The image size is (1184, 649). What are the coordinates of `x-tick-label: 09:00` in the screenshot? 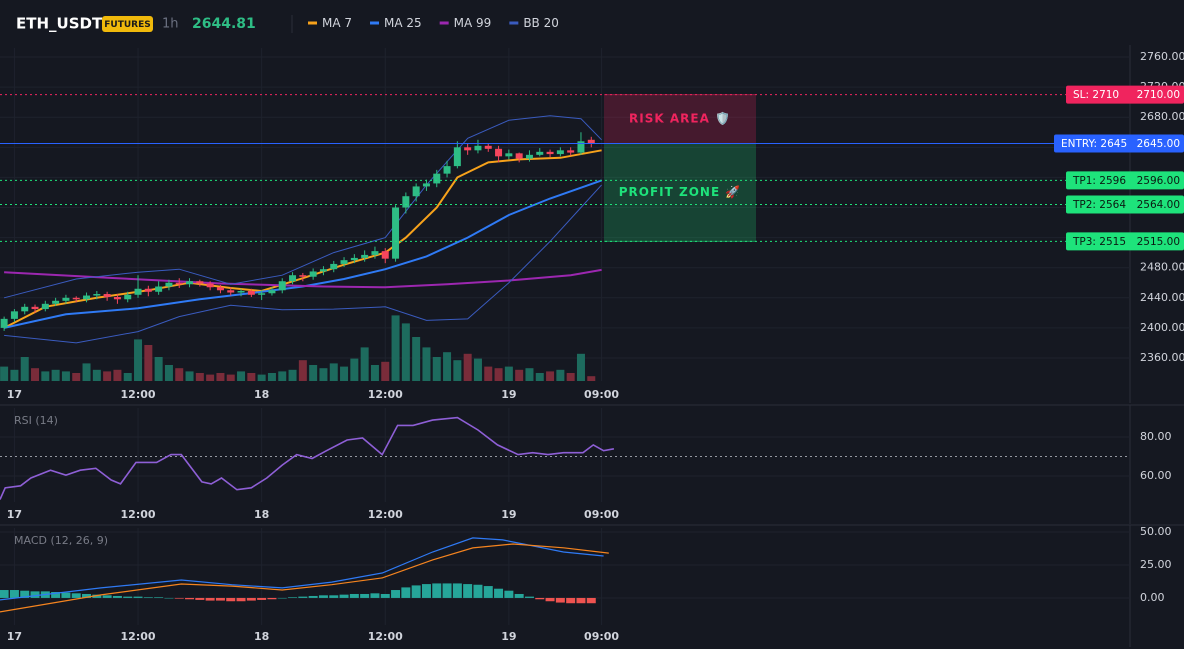 It's located at (601, 636).